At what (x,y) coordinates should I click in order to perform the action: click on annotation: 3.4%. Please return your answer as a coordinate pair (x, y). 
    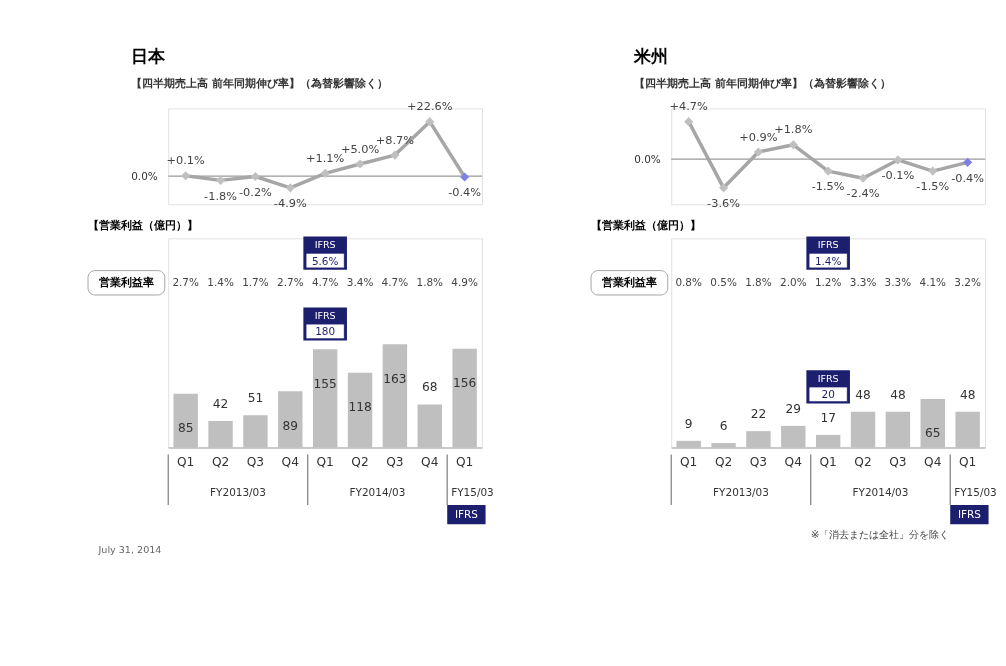
    Looking at the image, I should click on (360, 282).